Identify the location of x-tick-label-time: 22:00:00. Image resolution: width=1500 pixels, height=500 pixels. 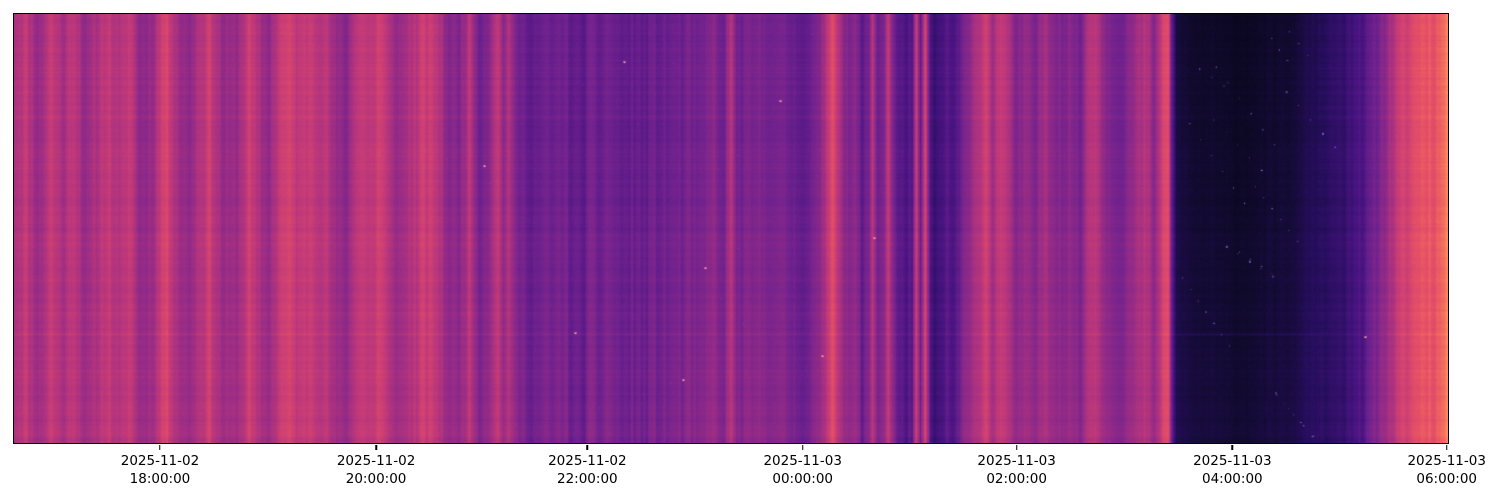
(587, 479).